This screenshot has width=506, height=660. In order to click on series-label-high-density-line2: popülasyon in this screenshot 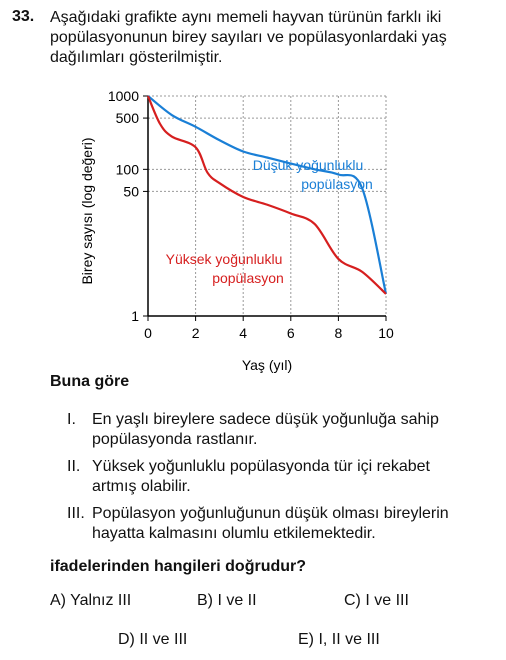, I will do `click(248, 278)`.